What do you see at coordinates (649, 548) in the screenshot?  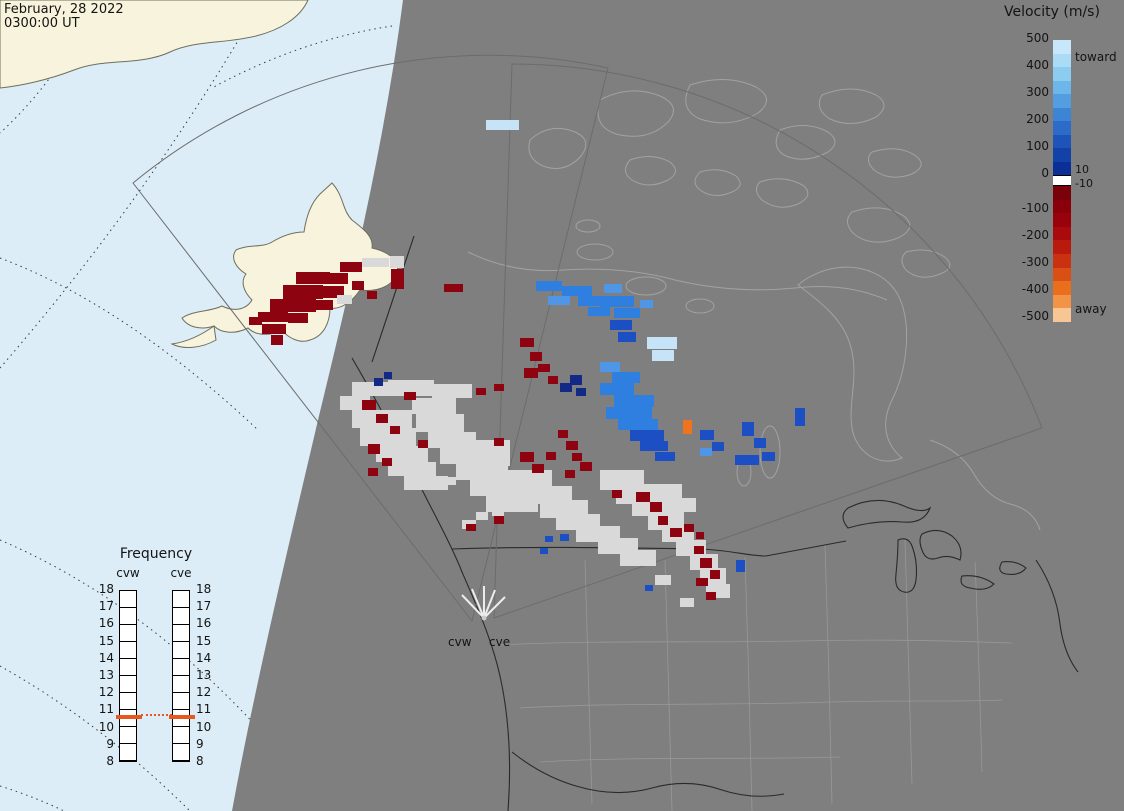 I see `us-canada-border` at bounding box center [649, 548].